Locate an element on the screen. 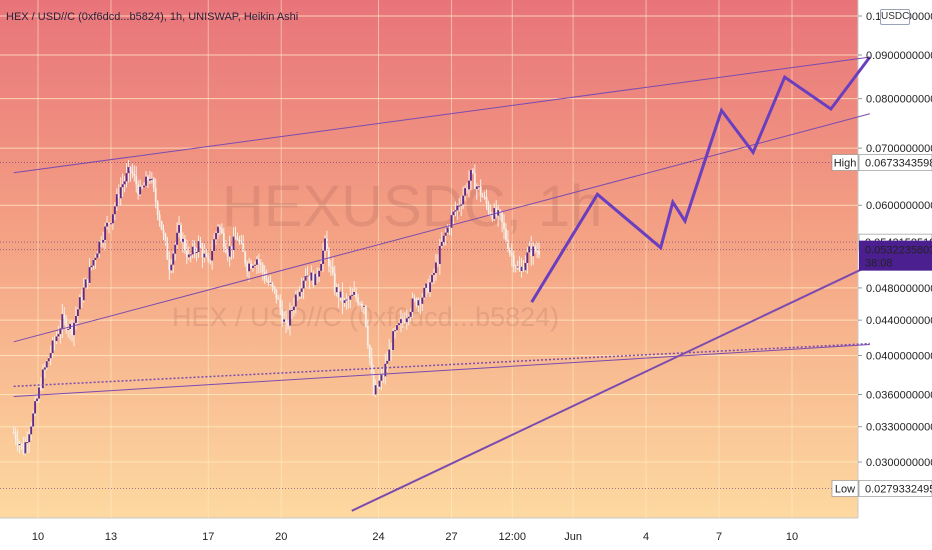 The height and width of the screenshot is (550, 932). watermark-symbol: HEXUSDC, 1h is located at coordinates (412, 206).